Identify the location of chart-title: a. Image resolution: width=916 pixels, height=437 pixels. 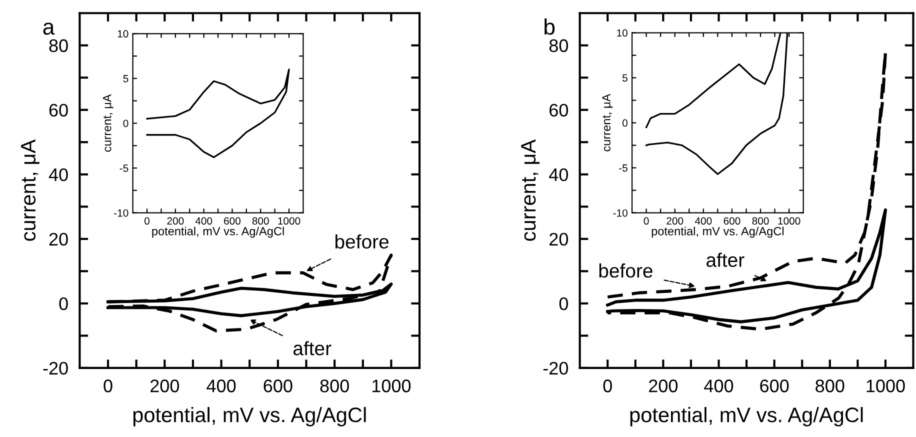
(49, 28).